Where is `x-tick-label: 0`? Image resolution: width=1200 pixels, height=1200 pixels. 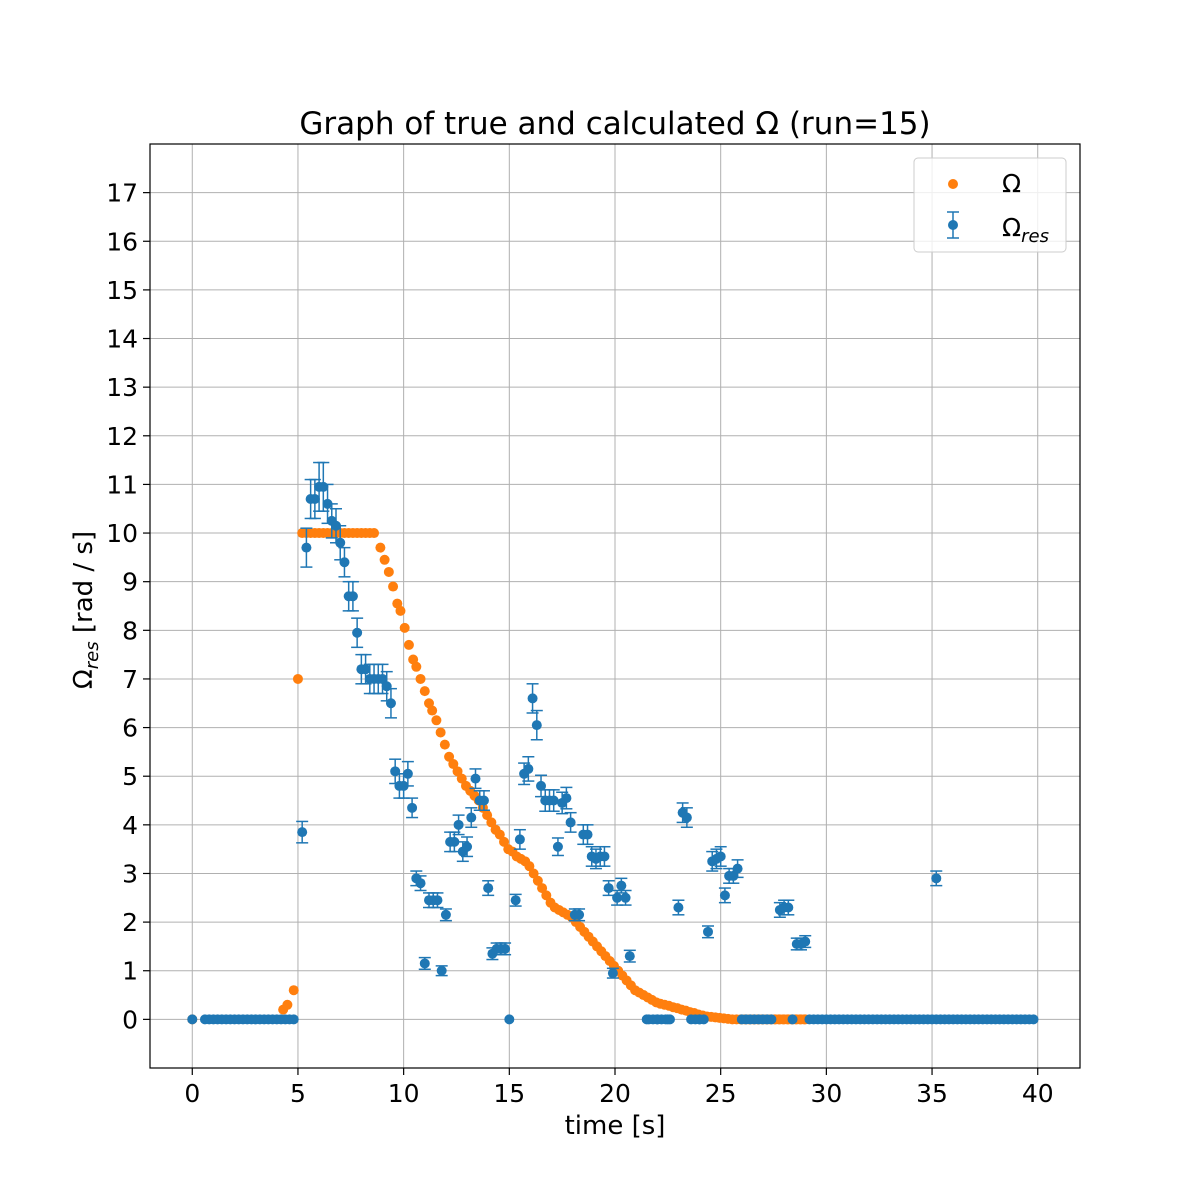 x-tick-label: 0 is located at coordinates (192, 1093).